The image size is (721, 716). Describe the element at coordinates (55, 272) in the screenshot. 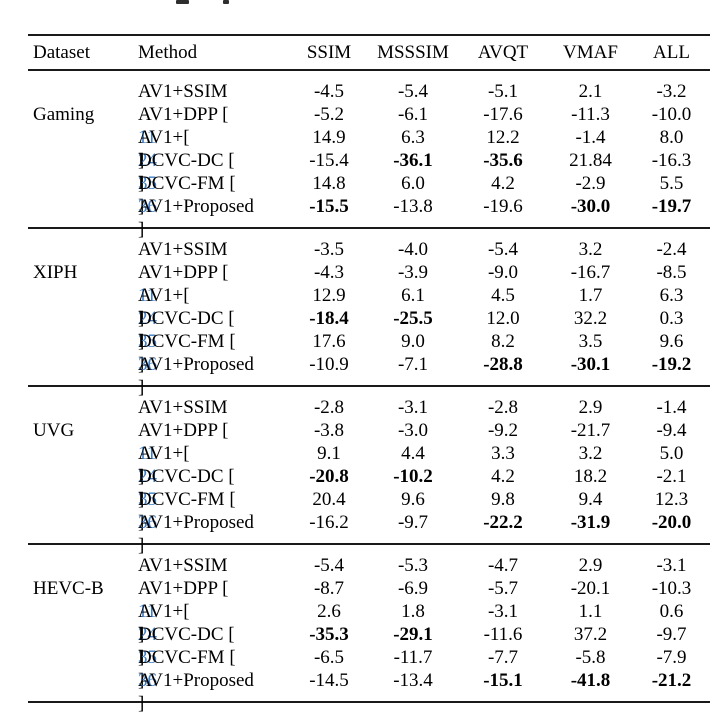

I see `dataset-label: XIPH` at that location.